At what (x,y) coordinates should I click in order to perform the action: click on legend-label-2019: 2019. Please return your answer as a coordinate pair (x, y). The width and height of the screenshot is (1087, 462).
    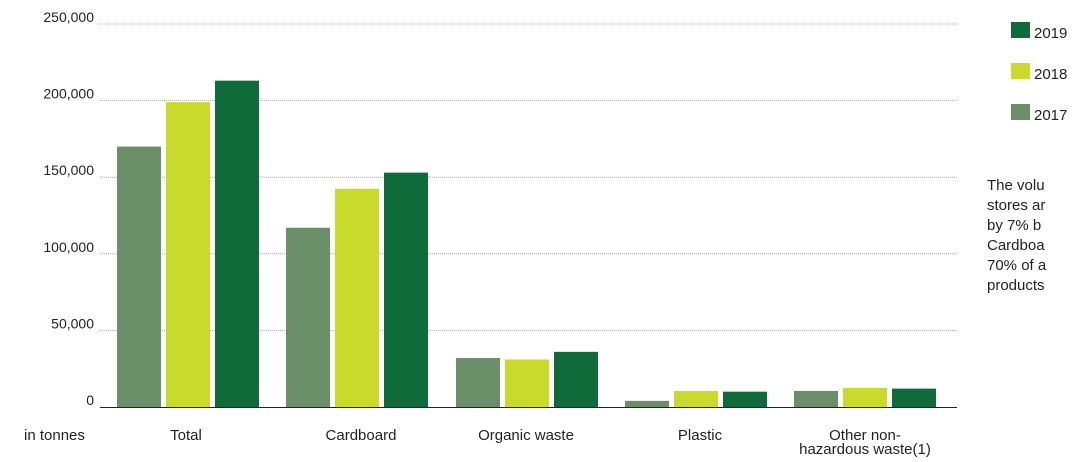
    Looking at the image, I should click on (1050, 33).